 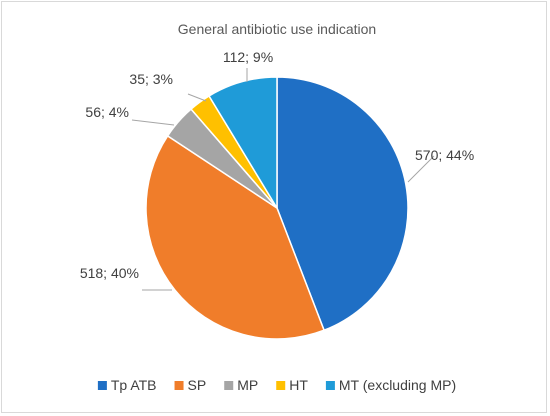 What do you see at coordinates (247, 385) in the screenshot?
I see `legend-label-mp: MP` at bounding box center [247, 385].